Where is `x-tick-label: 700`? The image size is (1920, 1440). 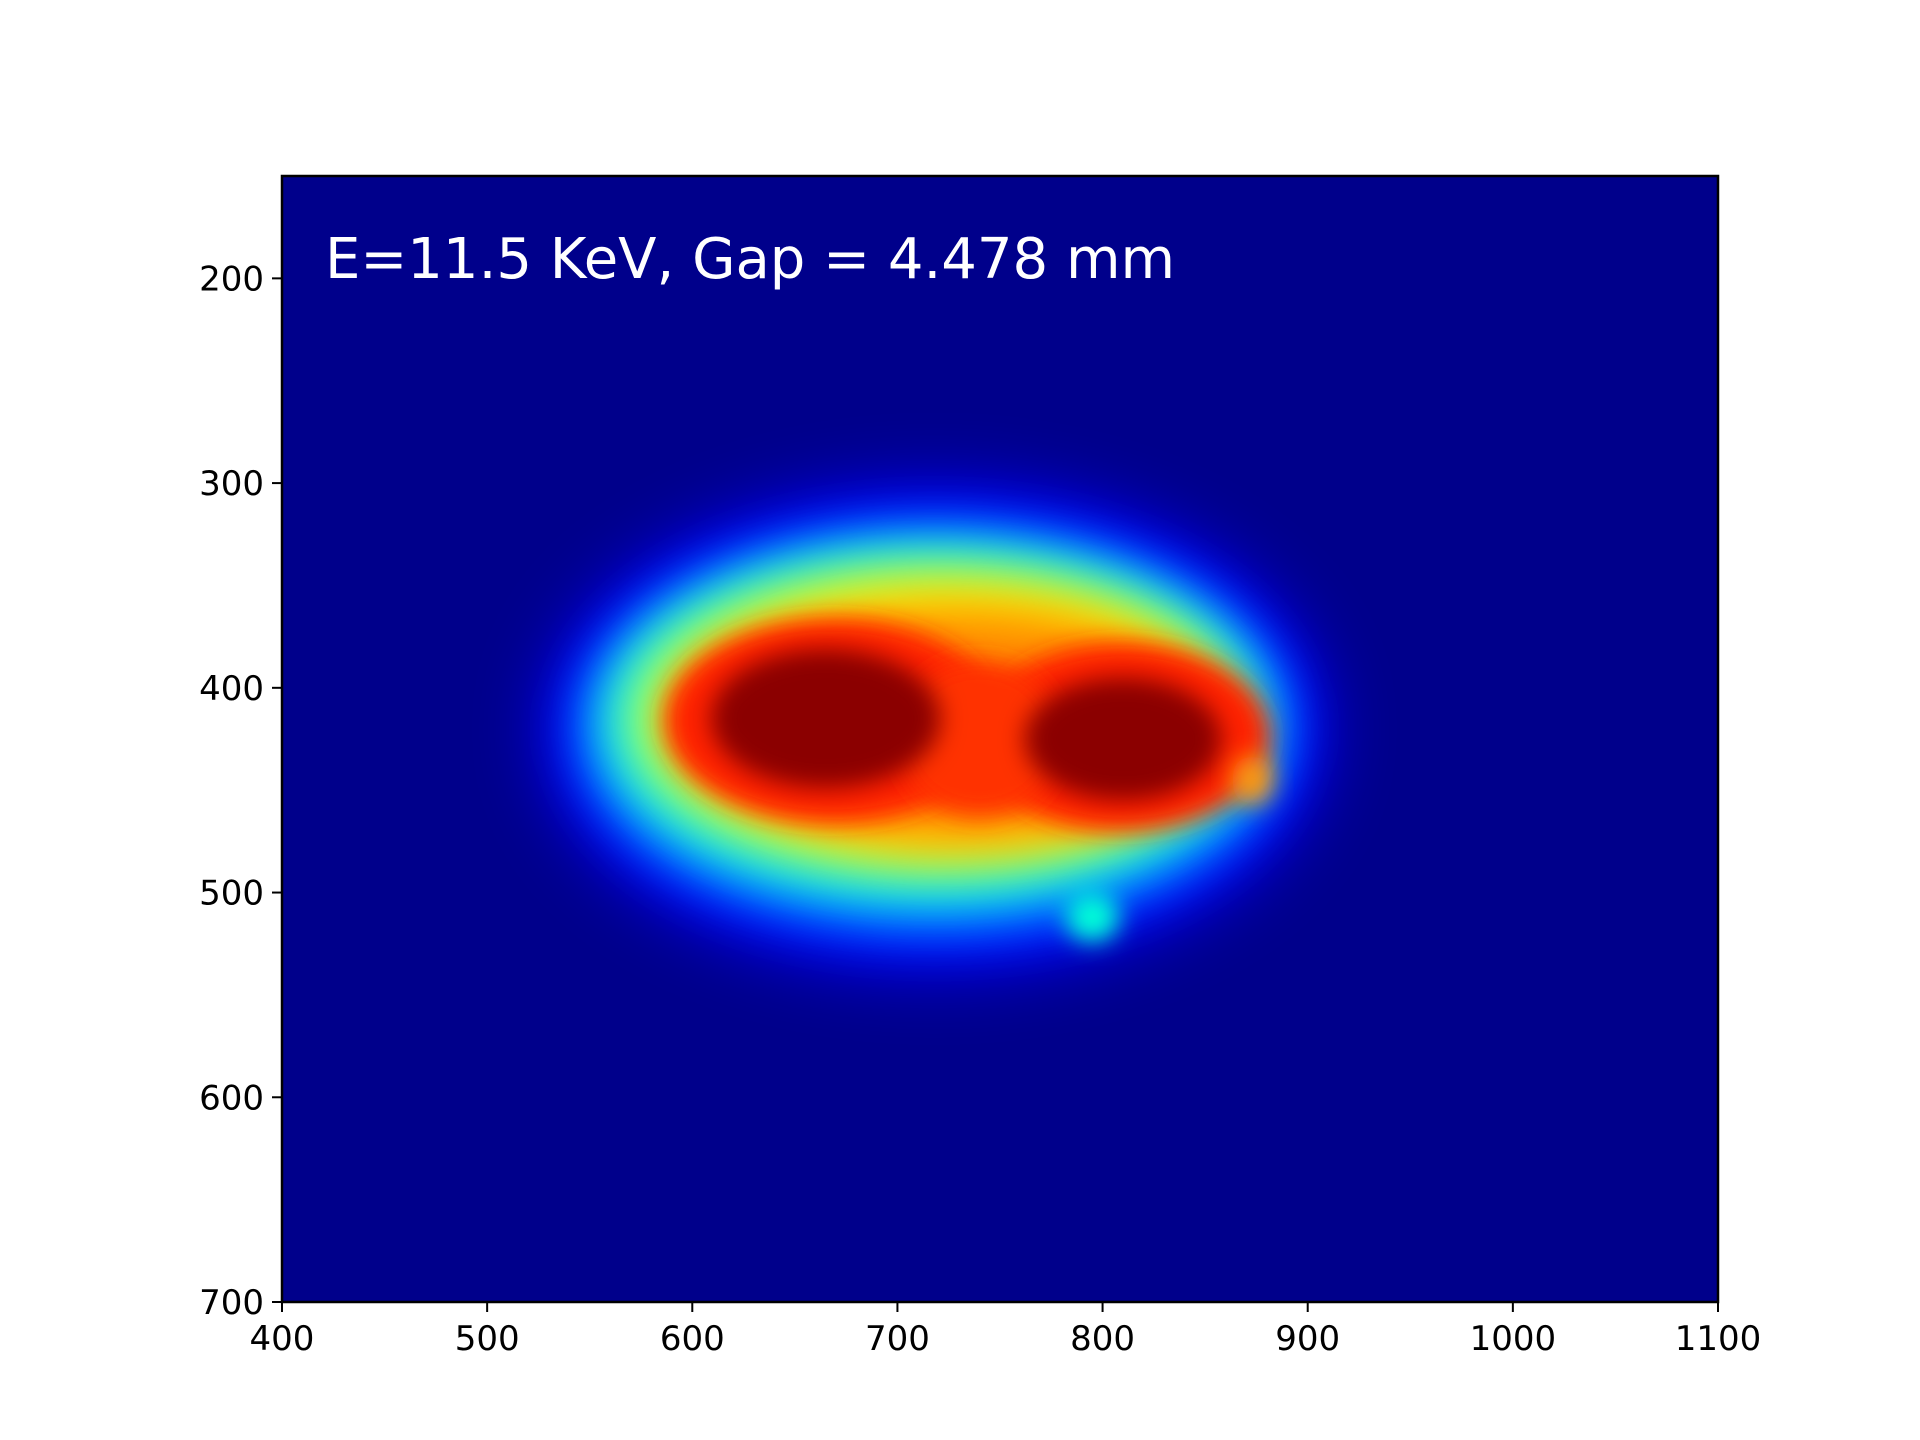
x-tick-label: 700 is located at coordinates (897, 1339).